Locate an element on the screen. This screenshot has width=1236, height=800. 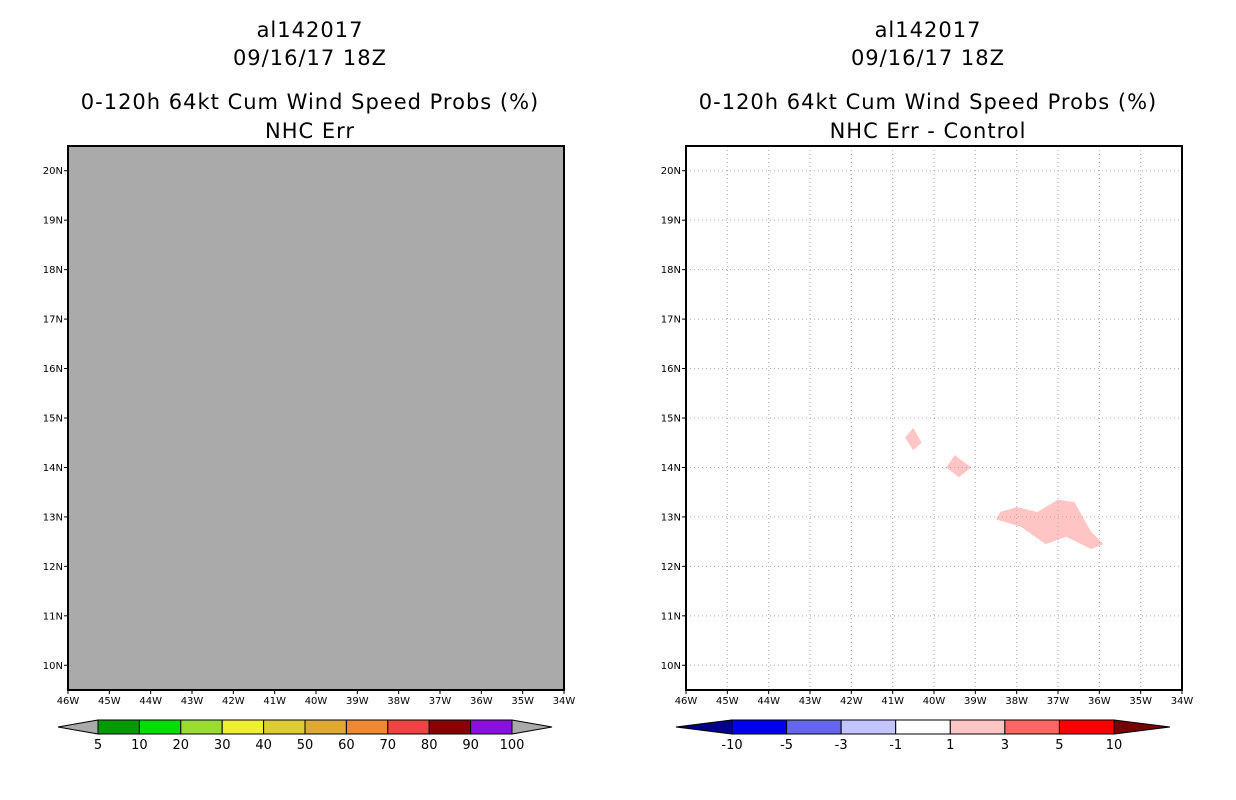
colorbar-label: 1 is located at coordinates (950, 745).